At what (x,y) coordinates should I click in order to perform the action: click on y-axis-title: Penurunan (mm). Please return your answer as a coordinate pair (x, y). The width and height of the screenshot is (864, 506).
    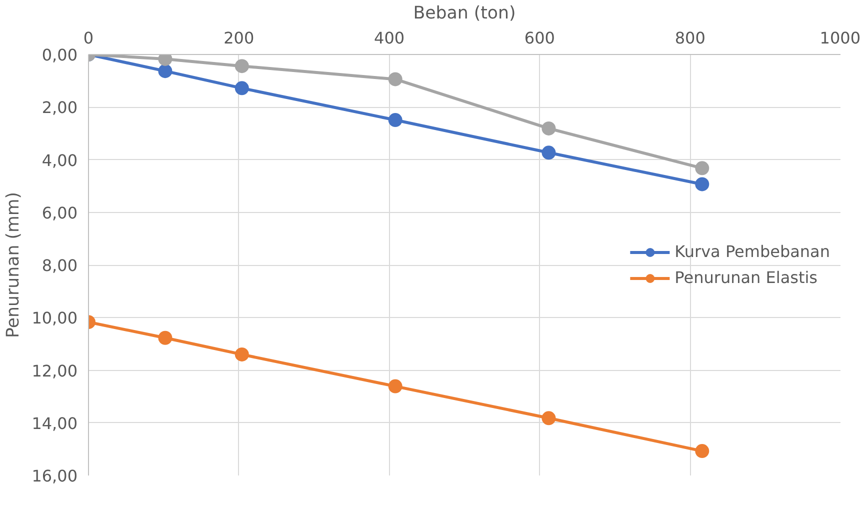
    Looking at the image, I should click on (14, 265).